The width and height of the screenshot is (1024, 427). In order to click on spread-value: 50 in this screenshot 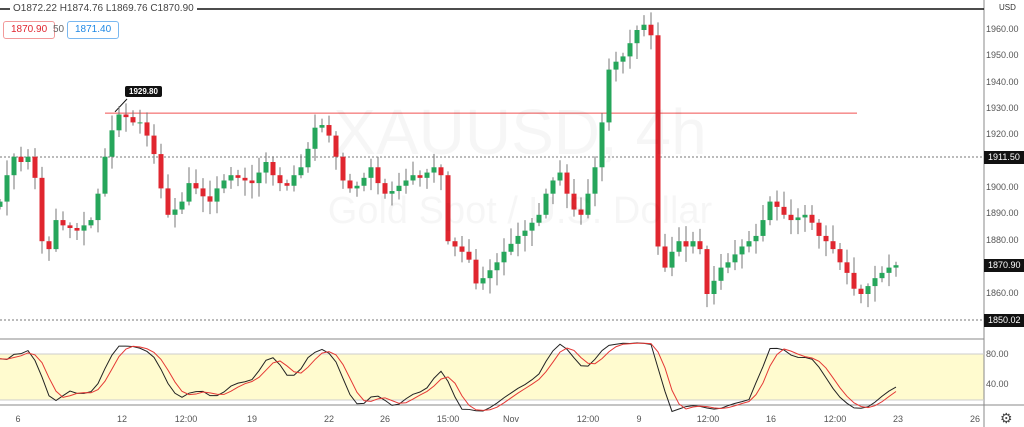, I will do `click(59, 29)`.